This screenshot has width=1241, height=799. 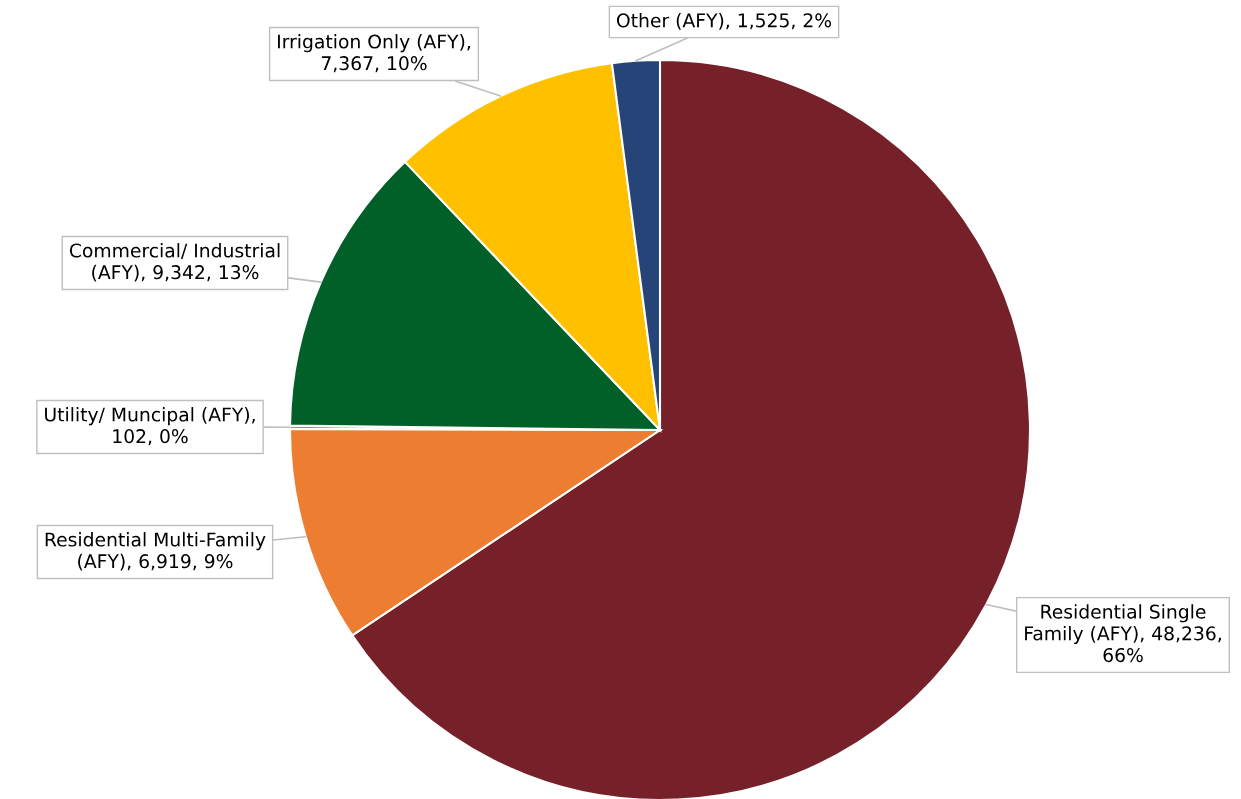 What do you see at coordinates (374, 53) in the screenshot?
I see `slice-label: Irrigation Only (AFY), 7,367, 10%` at bounding box center [374, 53].